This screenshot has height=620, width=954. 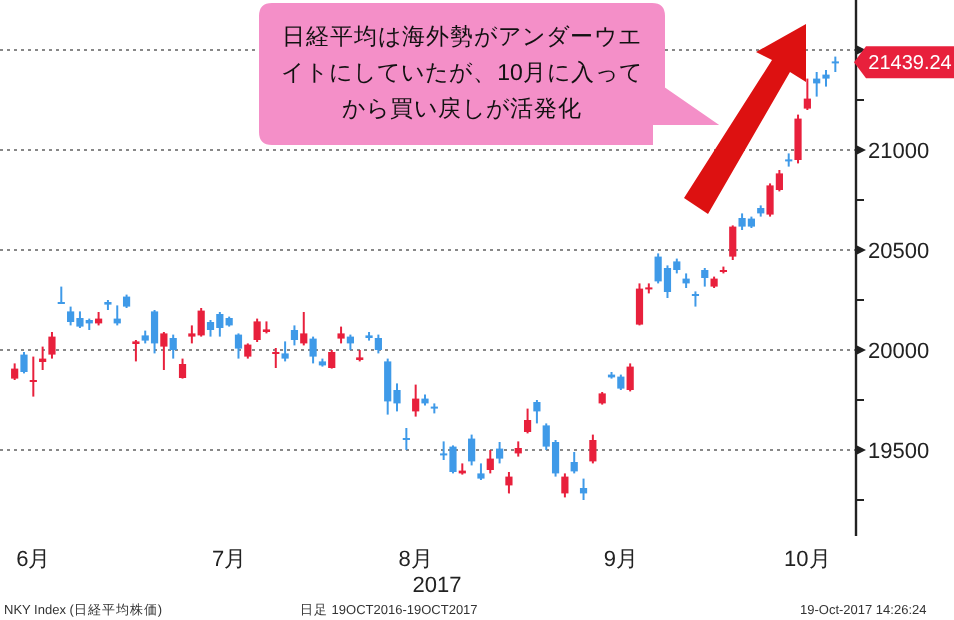 I want to click on x-tick-label: 9月, so click(x=620, y=560).